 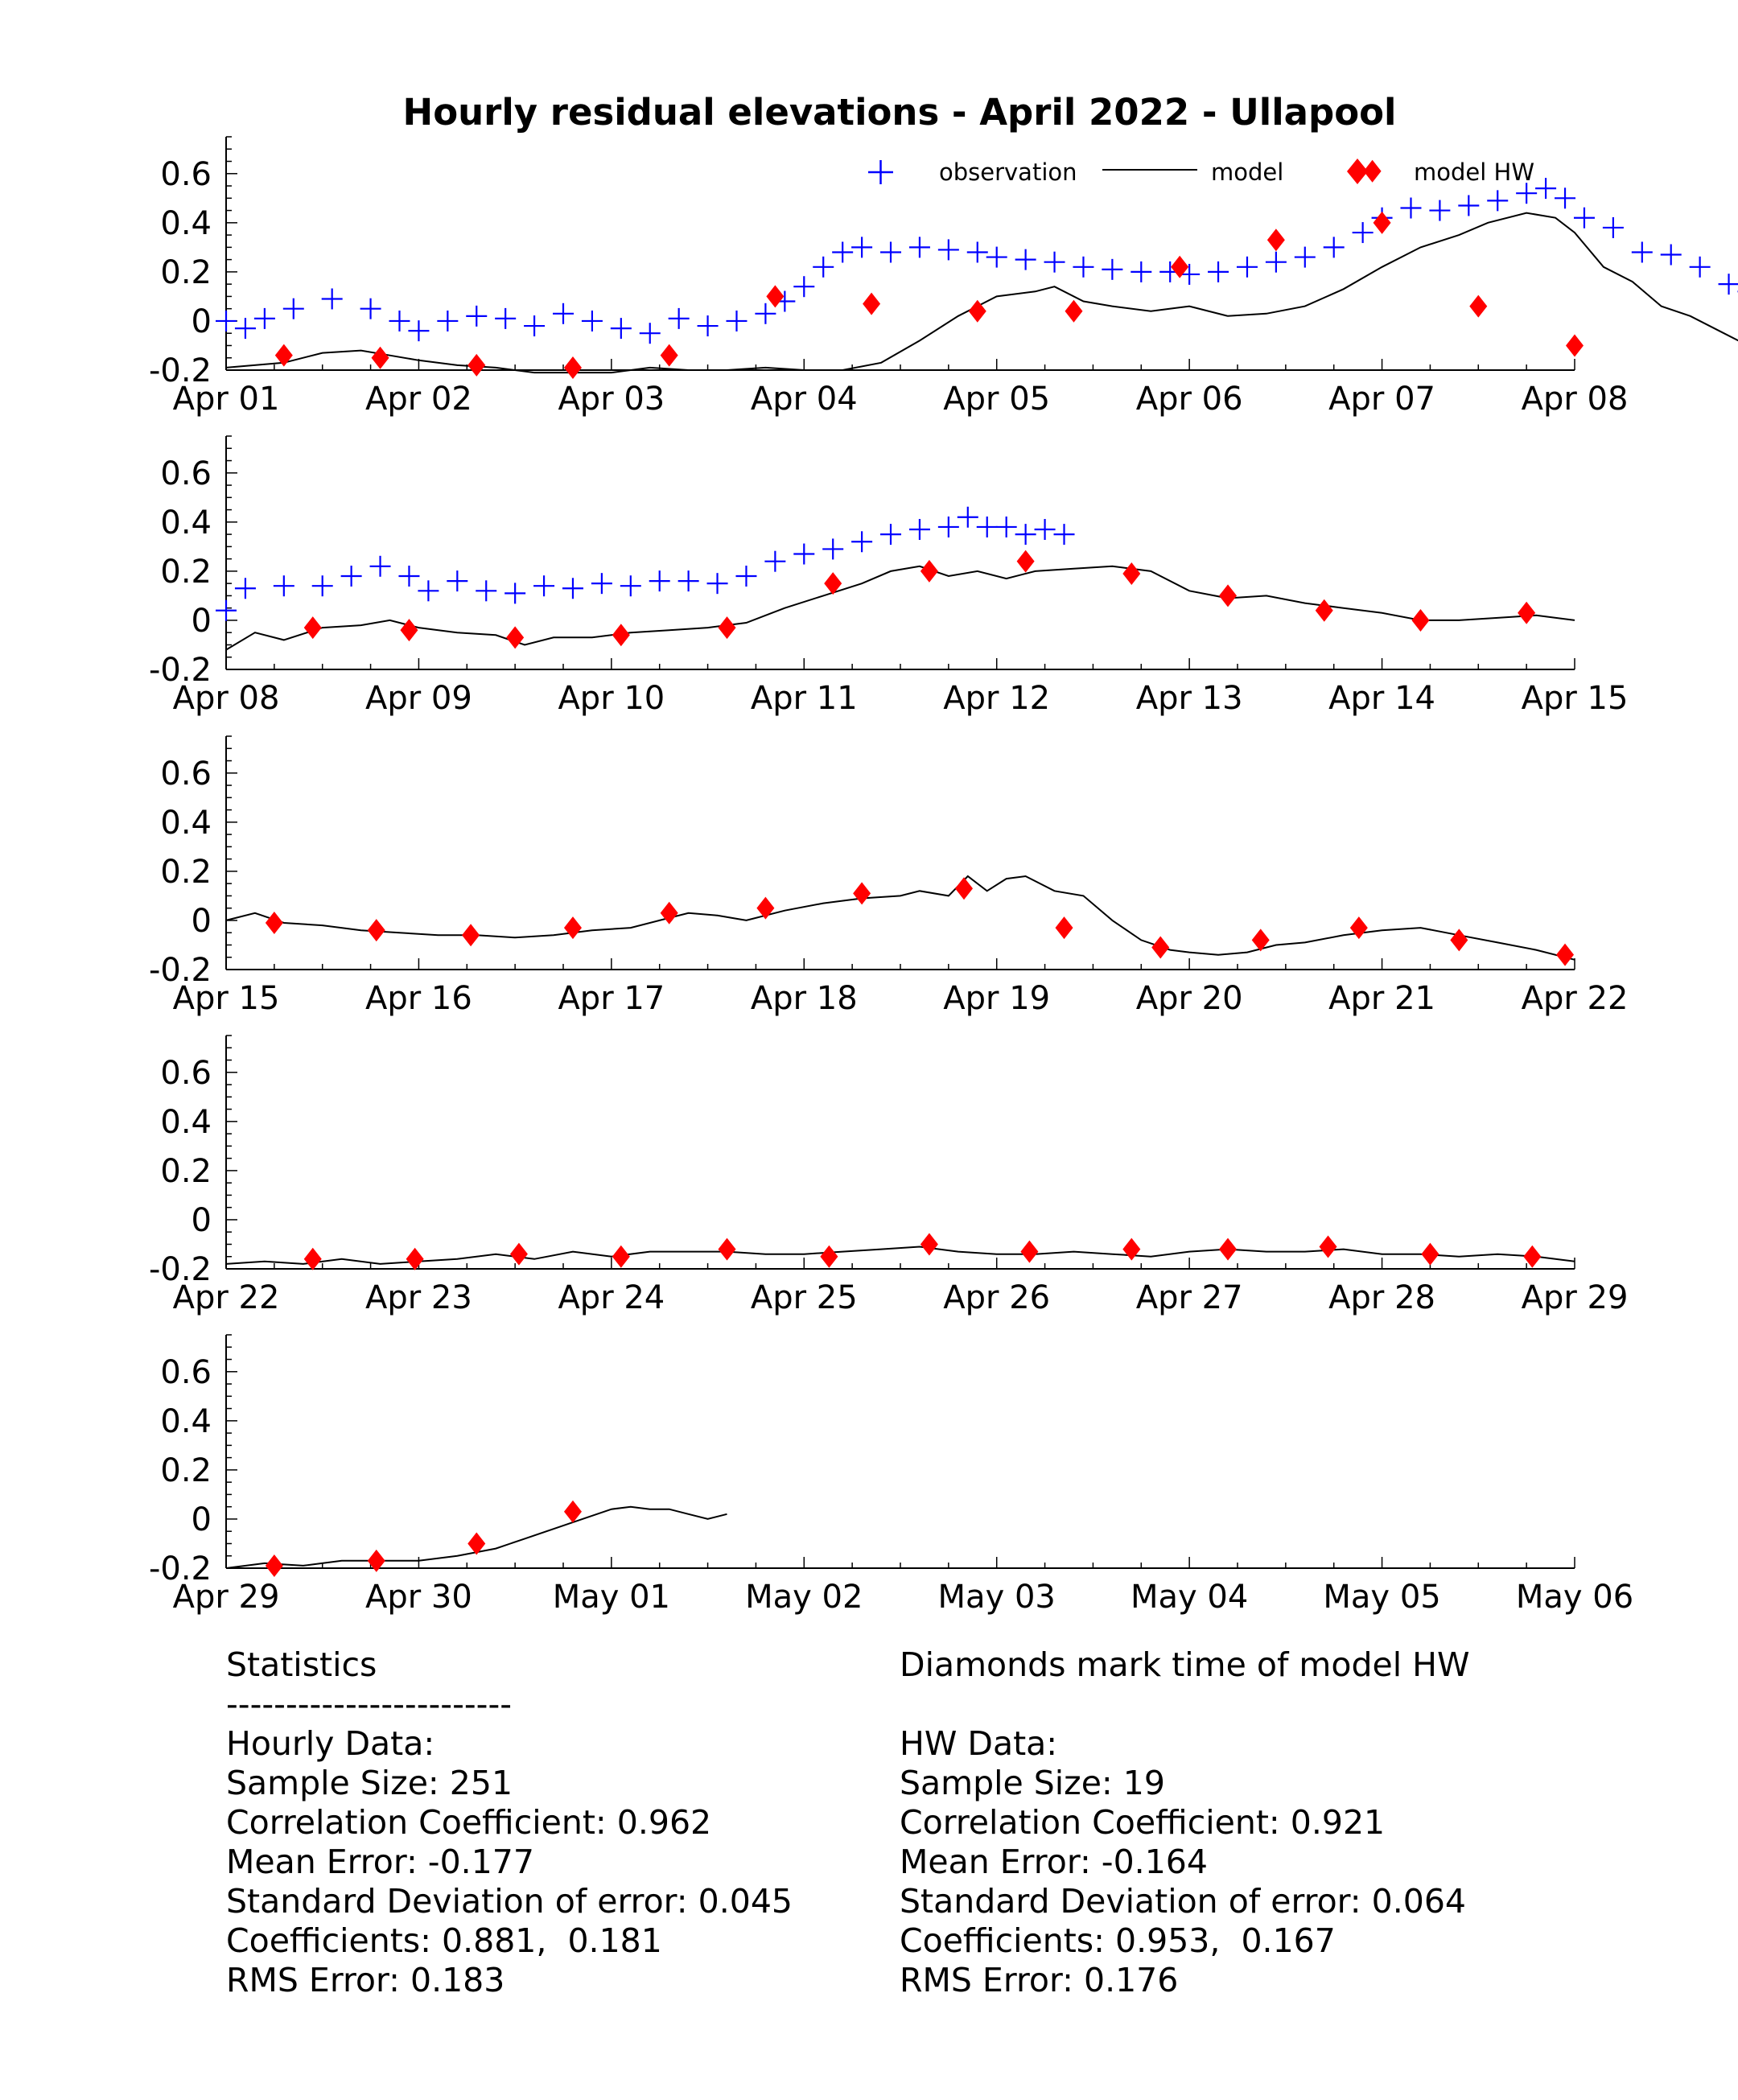 What do you see at coordinates (997, 400) in the screenshot?
I see `x-tick-label: Apr 05` at bounding box center [997, 400].